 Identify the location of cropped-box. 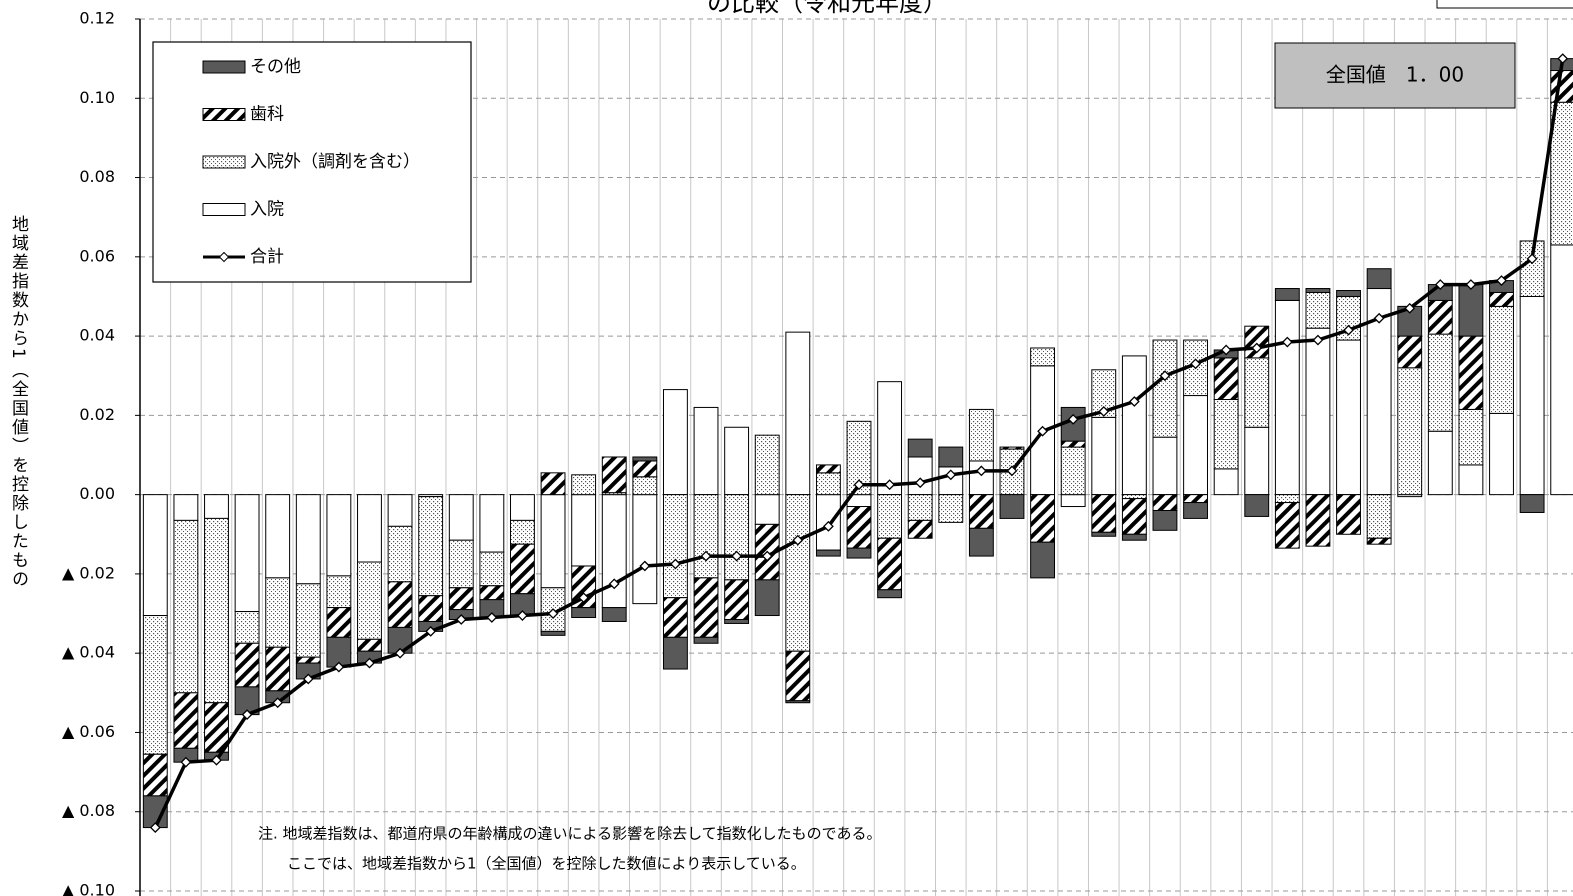
(1504, 4).